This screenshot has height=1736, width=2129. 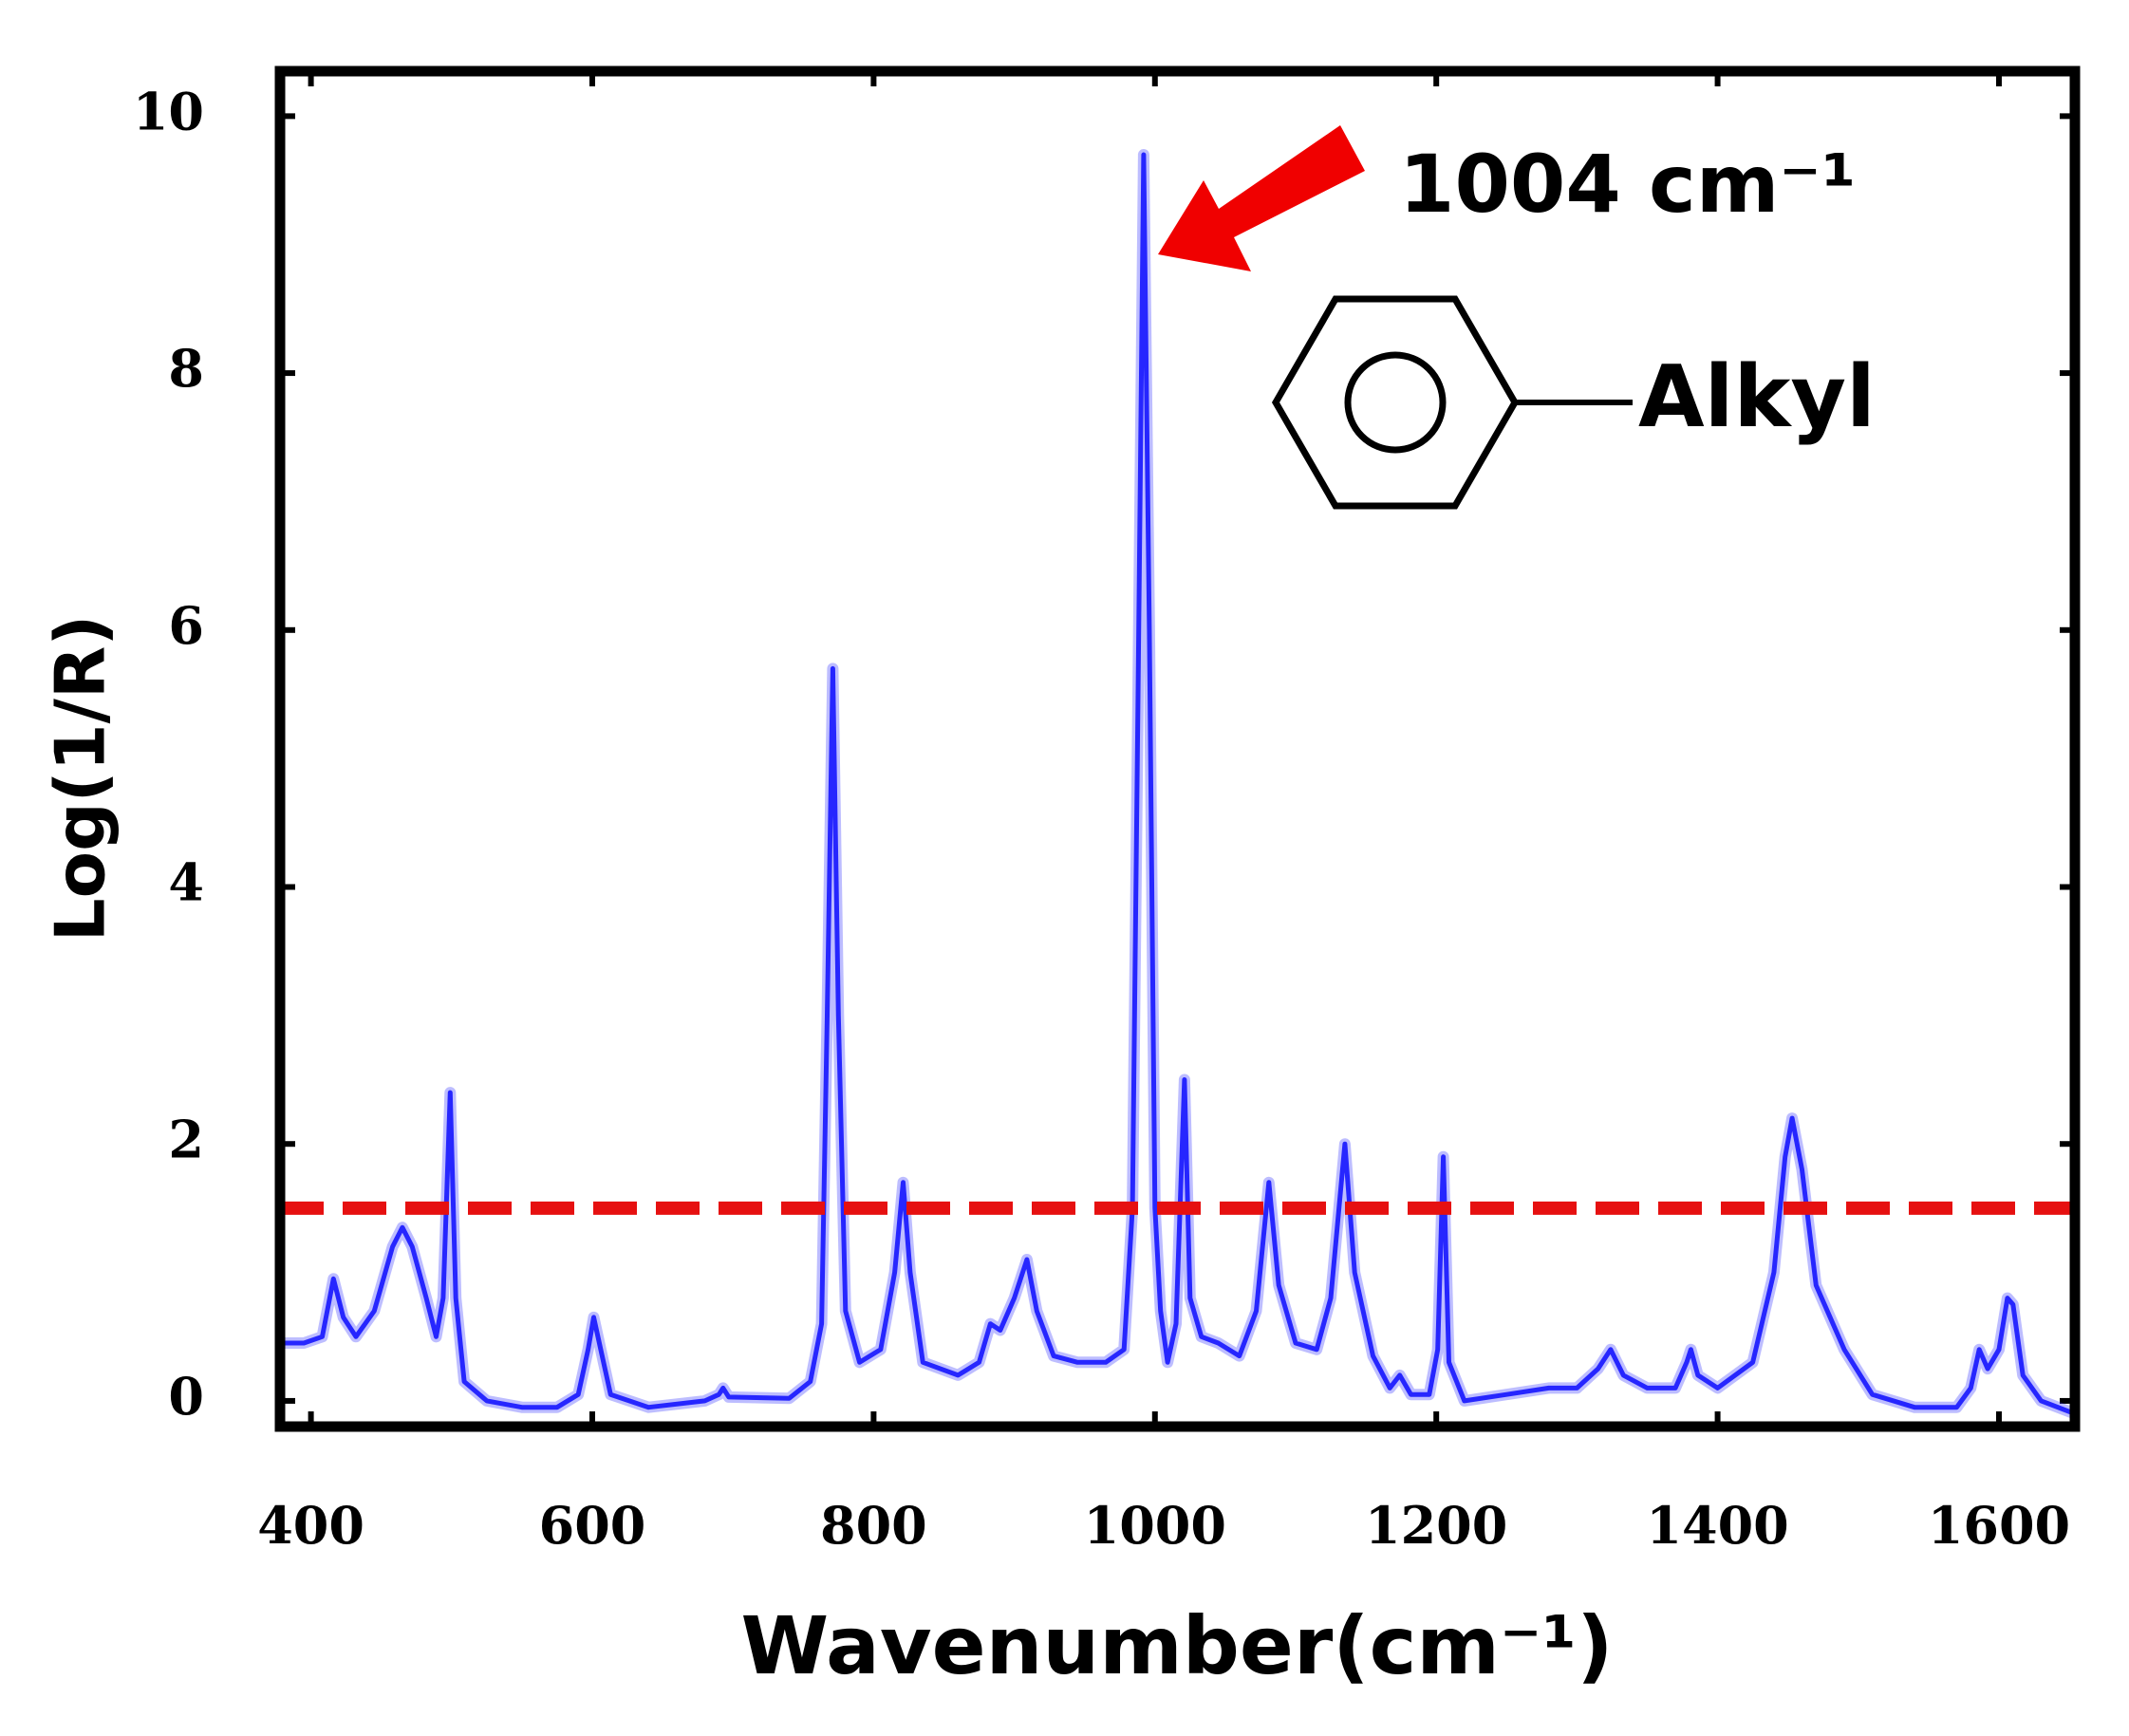 What do you see at coordinates (1177, 1645) in the screenshot?
I see `x-axis-label: Wavenumber(cm⁻¹)` at bounding box center [1177, 1645].